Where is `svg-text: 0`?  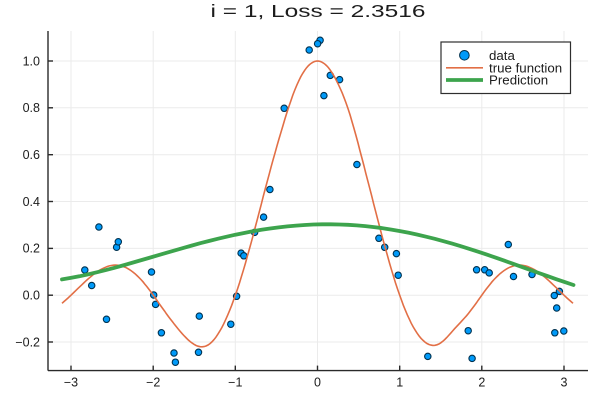 svg-text: 0 is located at coordinates (317, 383).